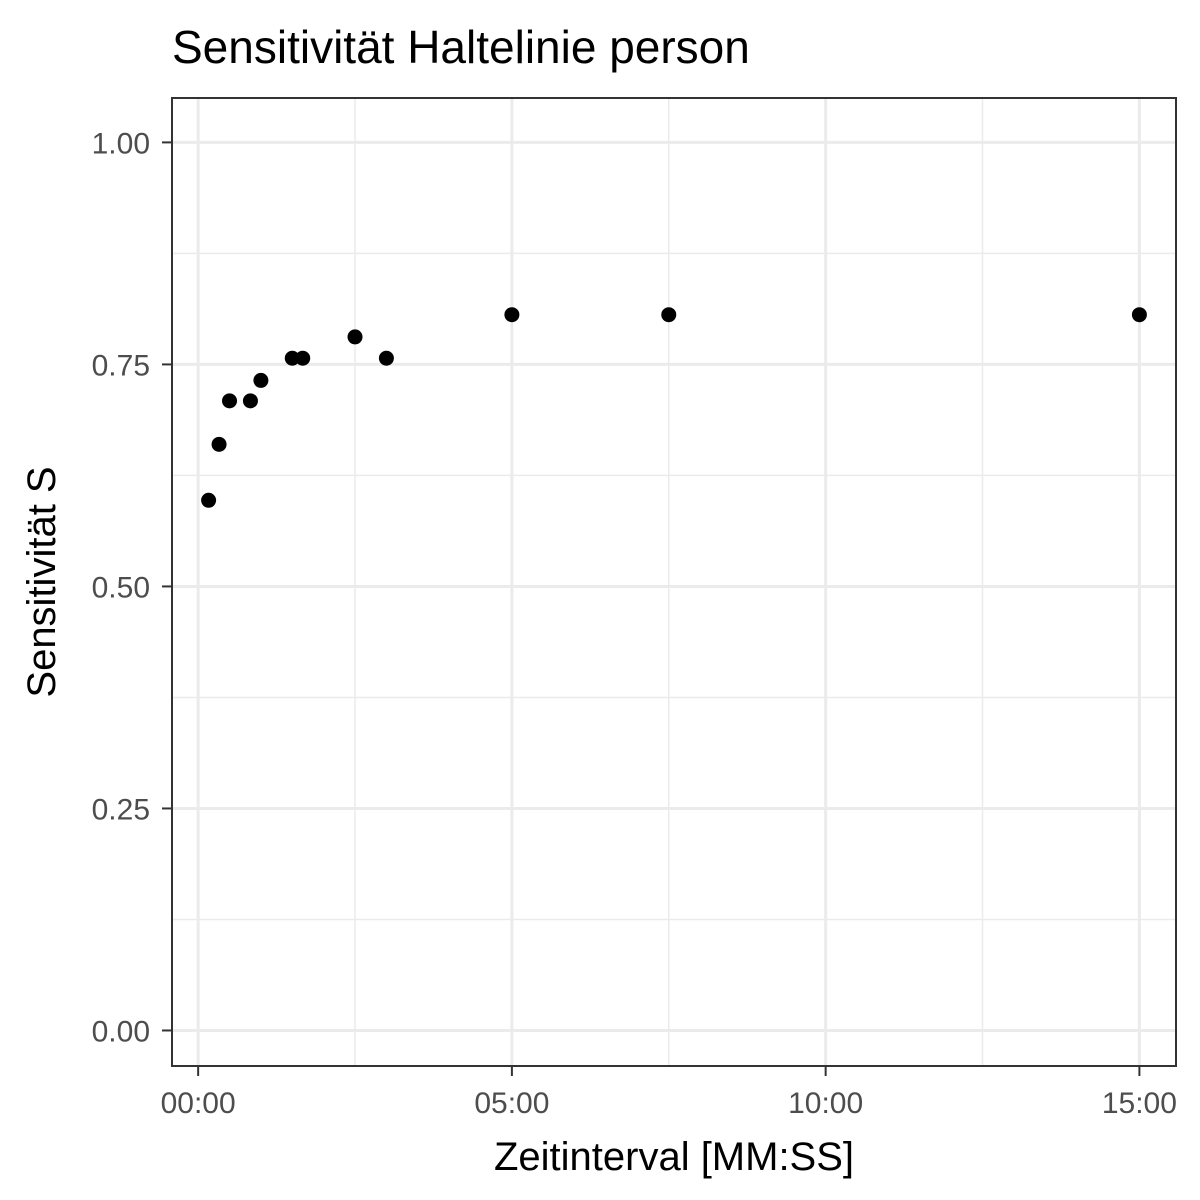 The height and width of the screenshot is (1200, 1200). I want to click on y-axis-ticks: 0.00 0.25 0.50 0.75 1.00, so click(132, 587).